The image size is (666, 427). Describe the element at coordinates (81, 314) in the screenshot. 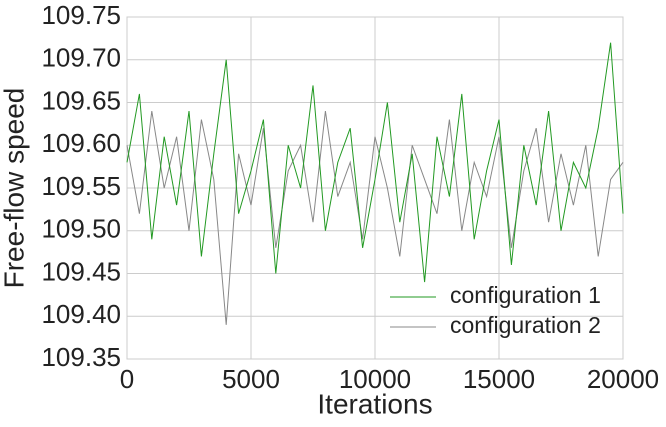

I see `y-tick-label: 109.40` at that location.